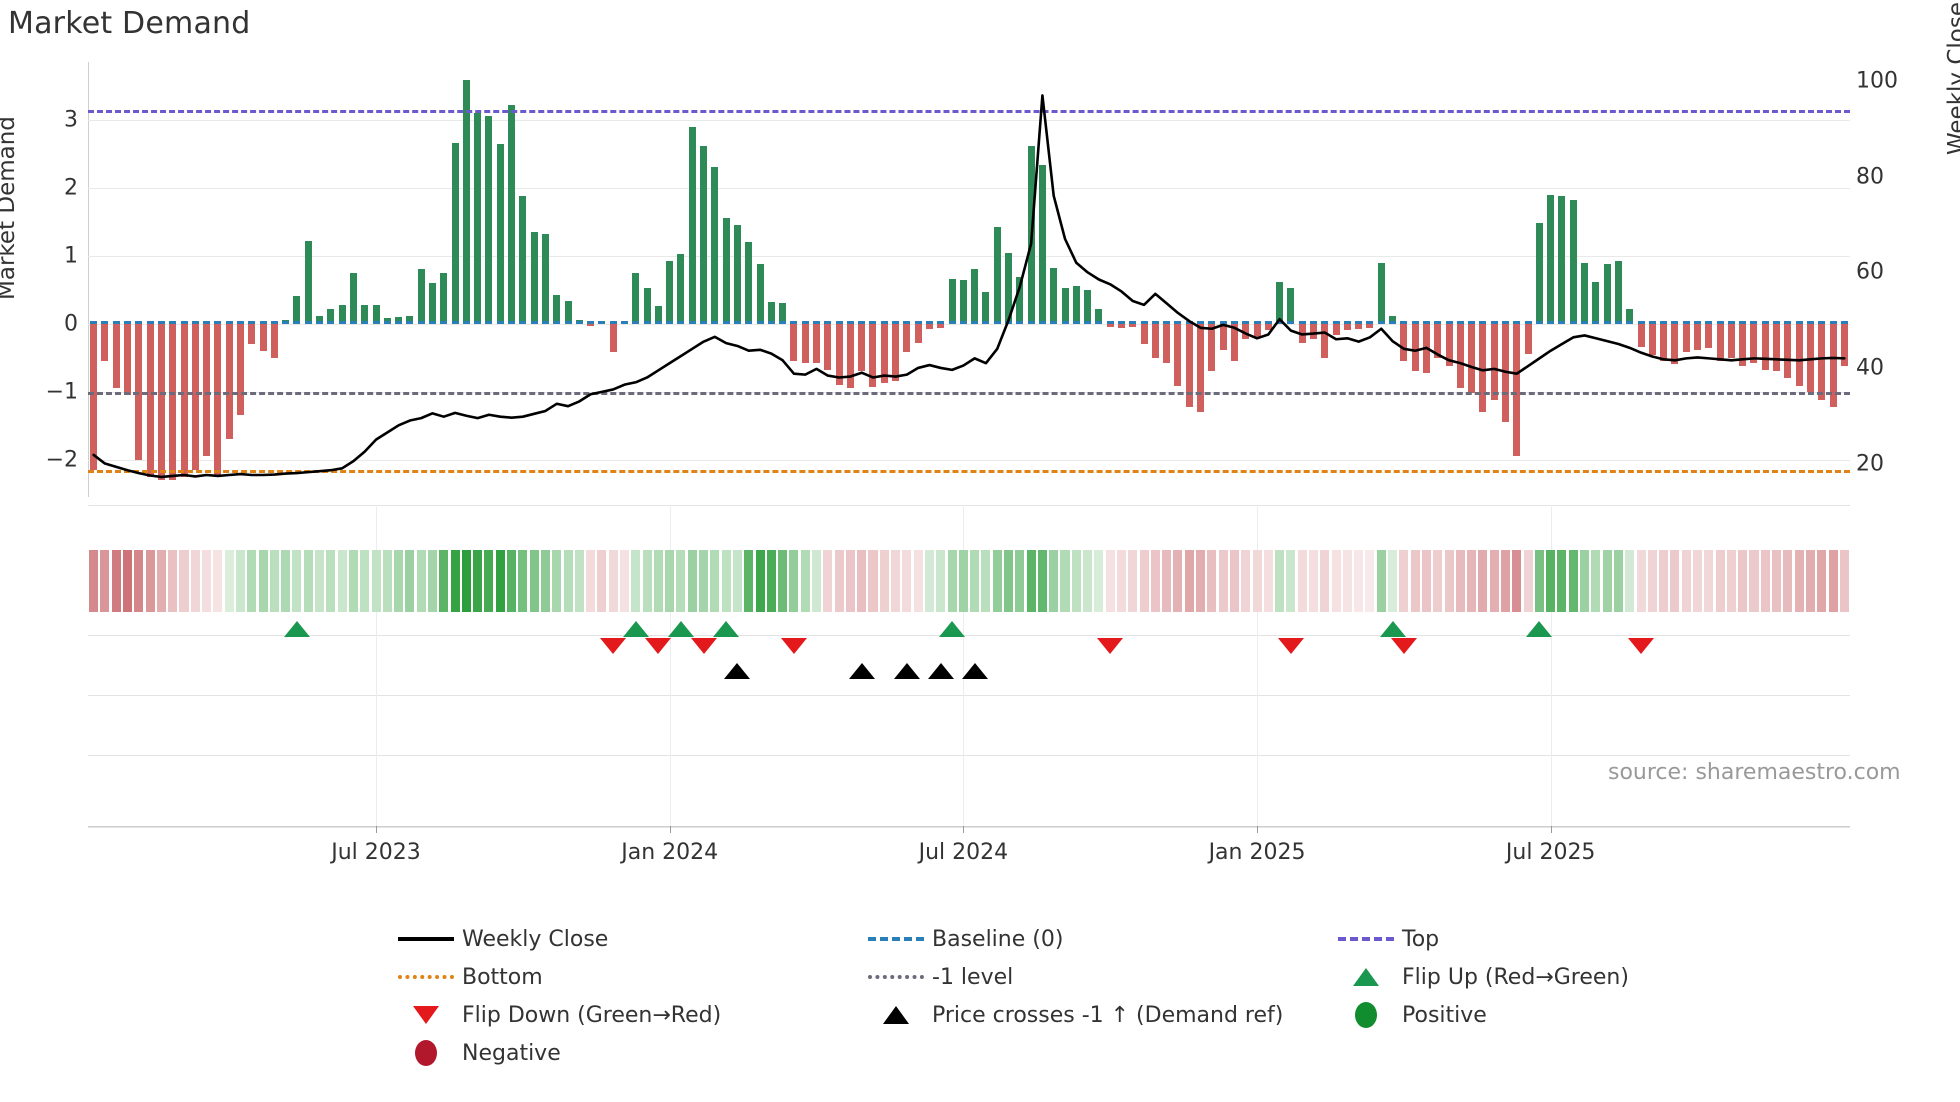  What do you see at coordinates (88, 279) in the screenshot?
I see `plot-left-spine` at bounding box center [88, 279].